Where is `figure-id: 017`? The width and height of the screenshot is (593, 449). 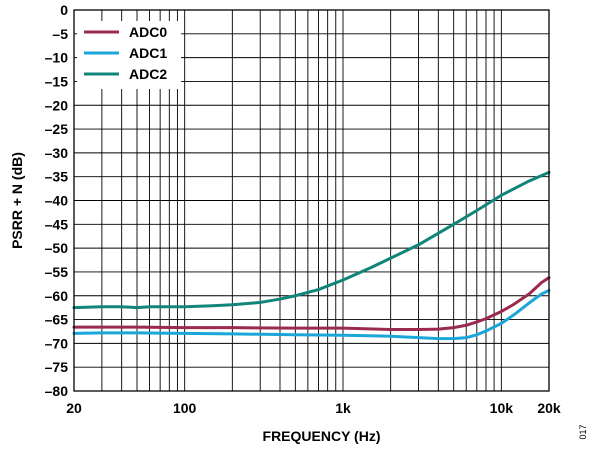 figure-id: 017 is located at coordinates (583, 431).